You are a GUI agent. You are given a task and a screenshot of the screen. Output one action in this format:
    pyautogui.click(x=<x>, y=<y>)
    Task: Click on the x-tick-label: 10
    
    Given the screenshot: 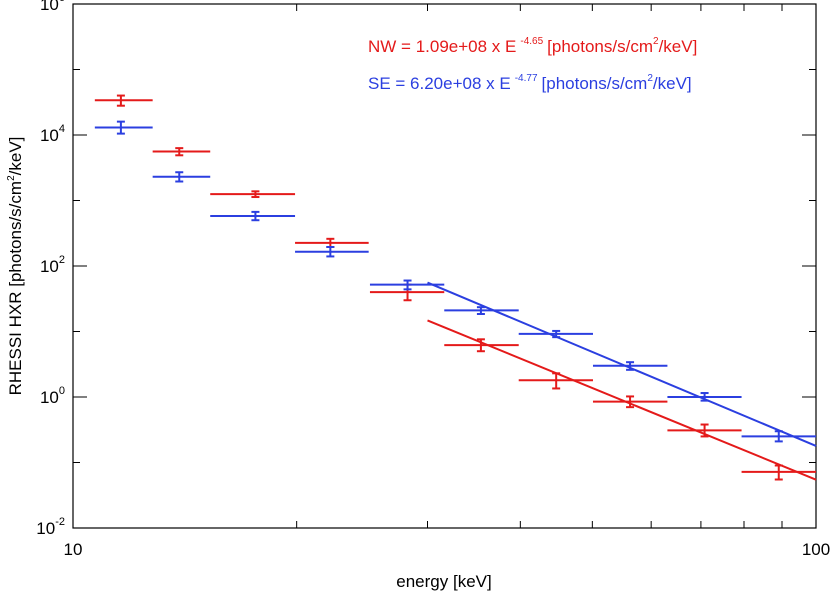 What is the action you would take?
    pyautogui.click(x=73, y=549)
    